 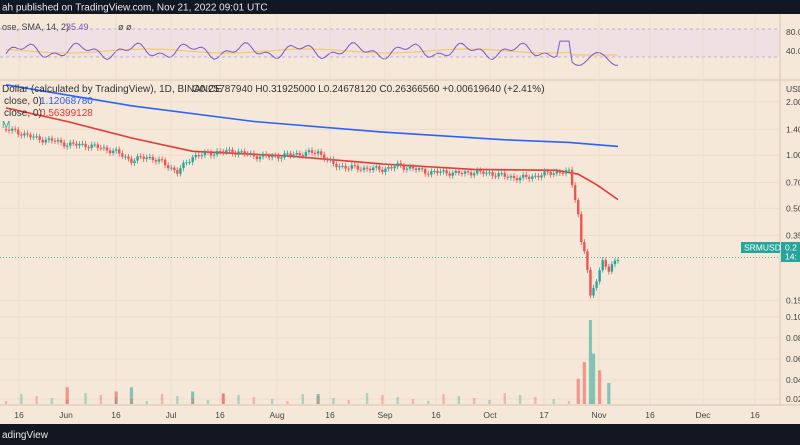 I want to click on rsi-legend-value: 35.49, so click(x=77, y=27).